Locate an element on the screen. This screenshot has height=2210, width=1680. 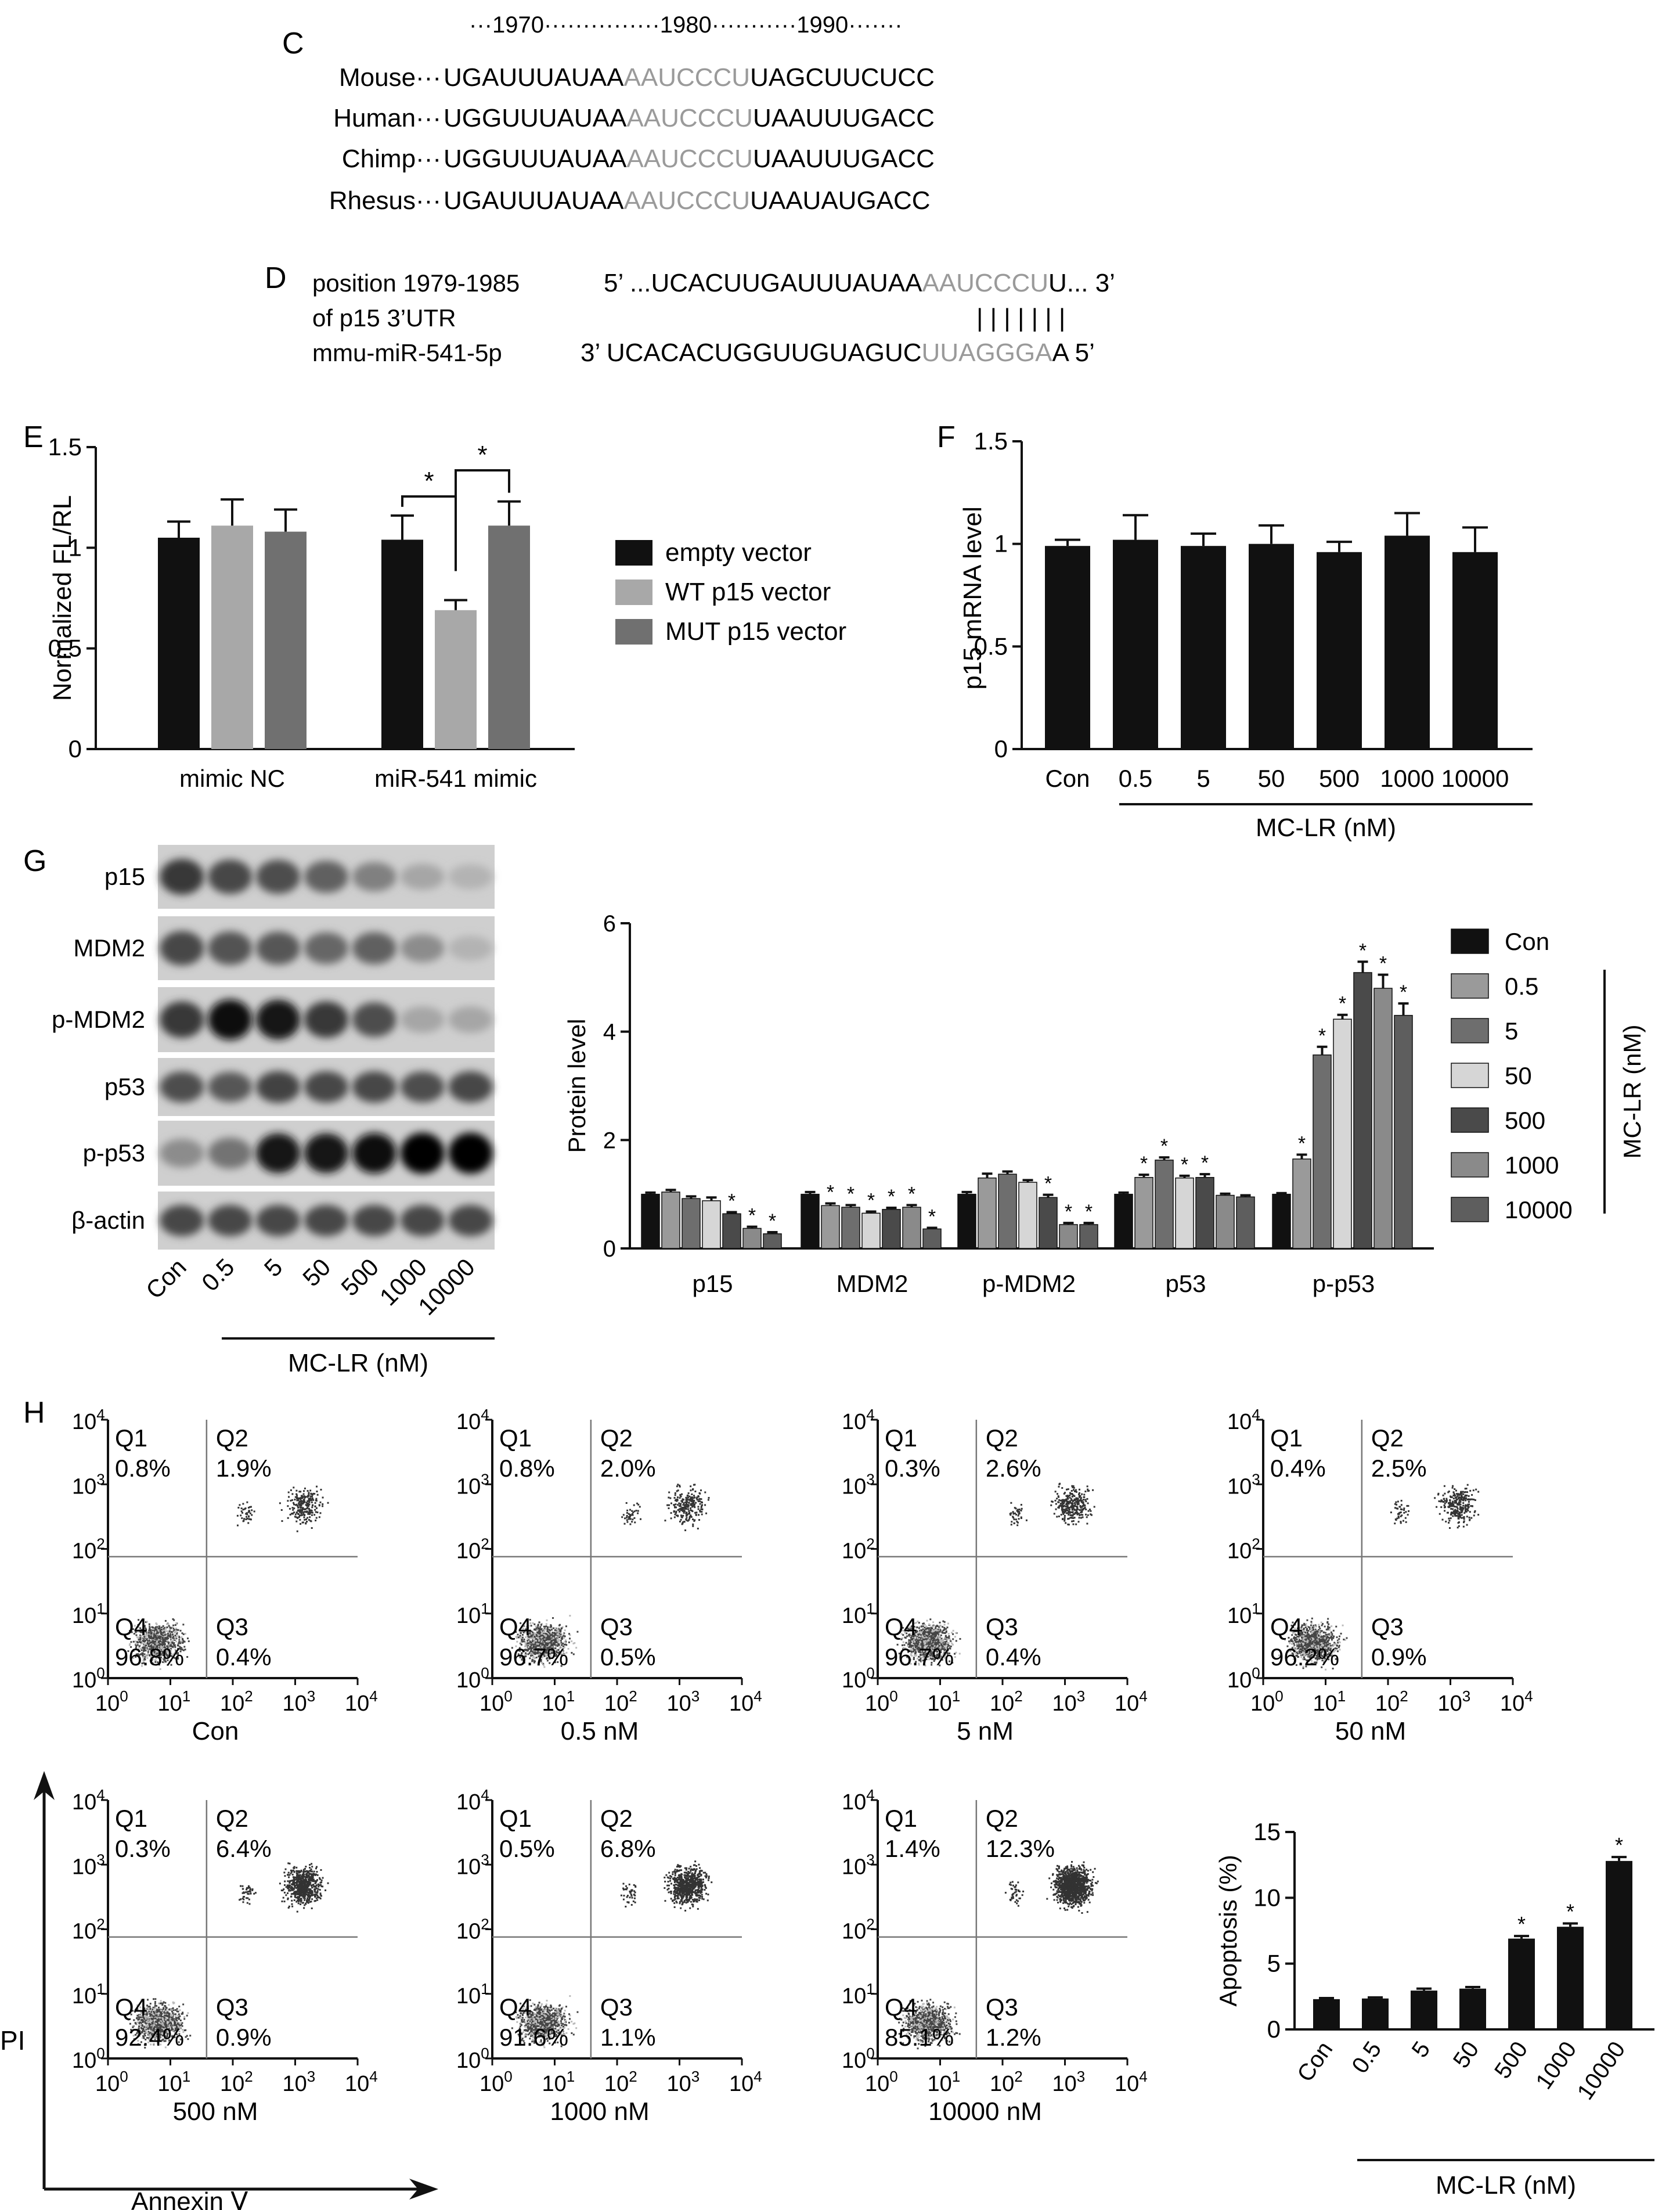
chart-f-bar is located at coordinates (1271, 646).